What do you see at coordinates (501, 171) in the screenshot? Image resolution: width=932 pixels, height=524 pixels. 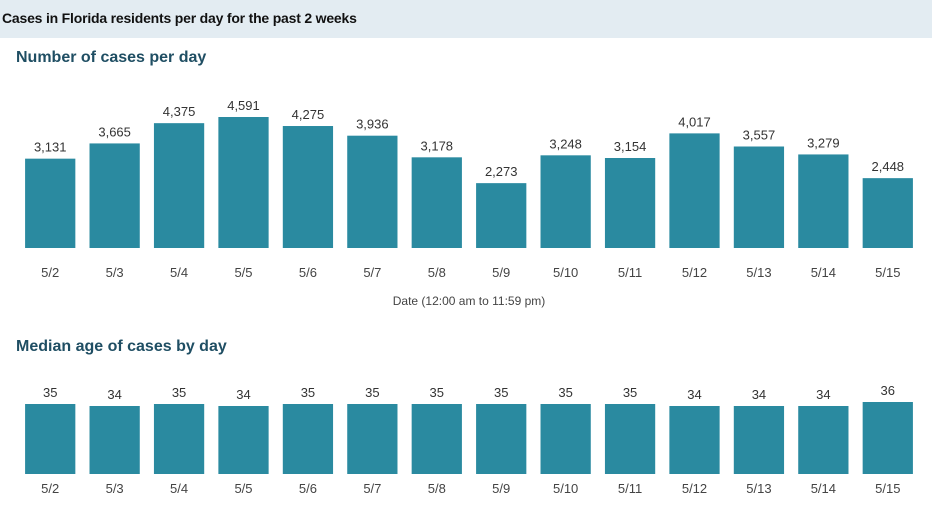 I see `data-label: 2,273` at bounding box center [501, 171].